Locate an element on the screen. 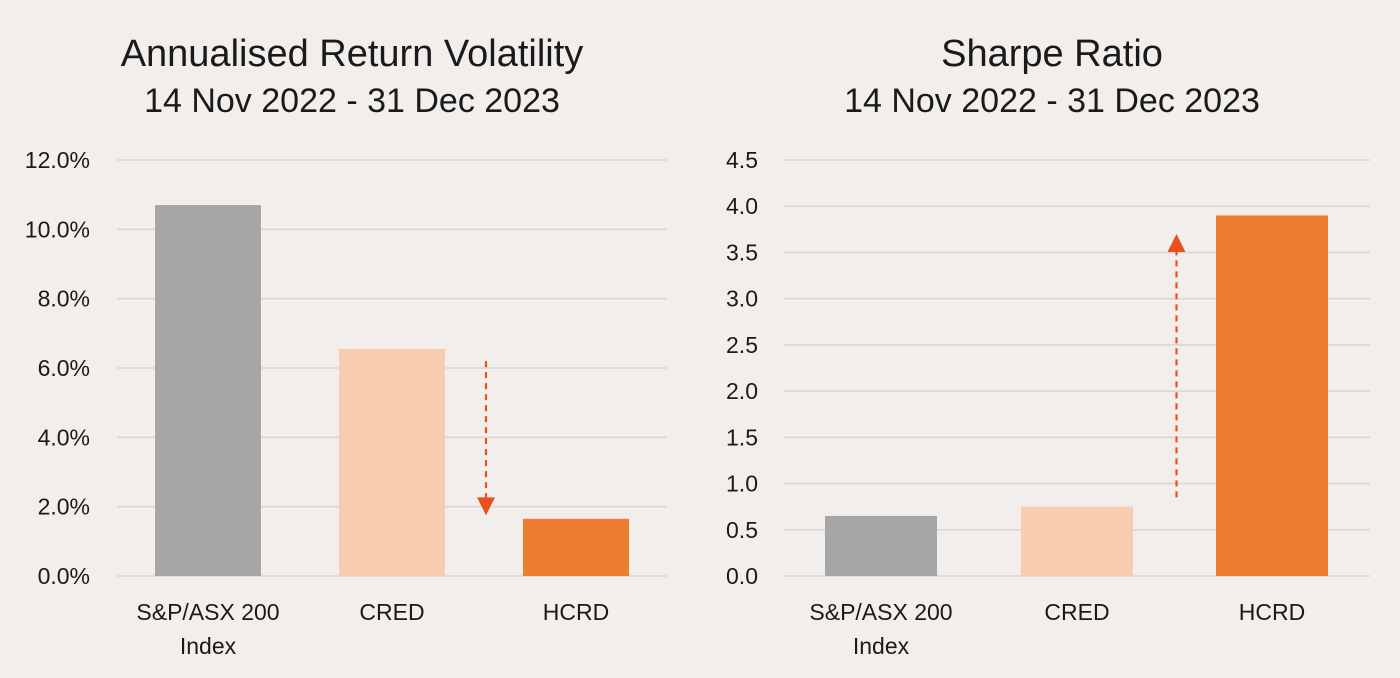 This screenshot has height=678, width=1400. y-tick-label: 3.5 is located at coordinates (742, 252).